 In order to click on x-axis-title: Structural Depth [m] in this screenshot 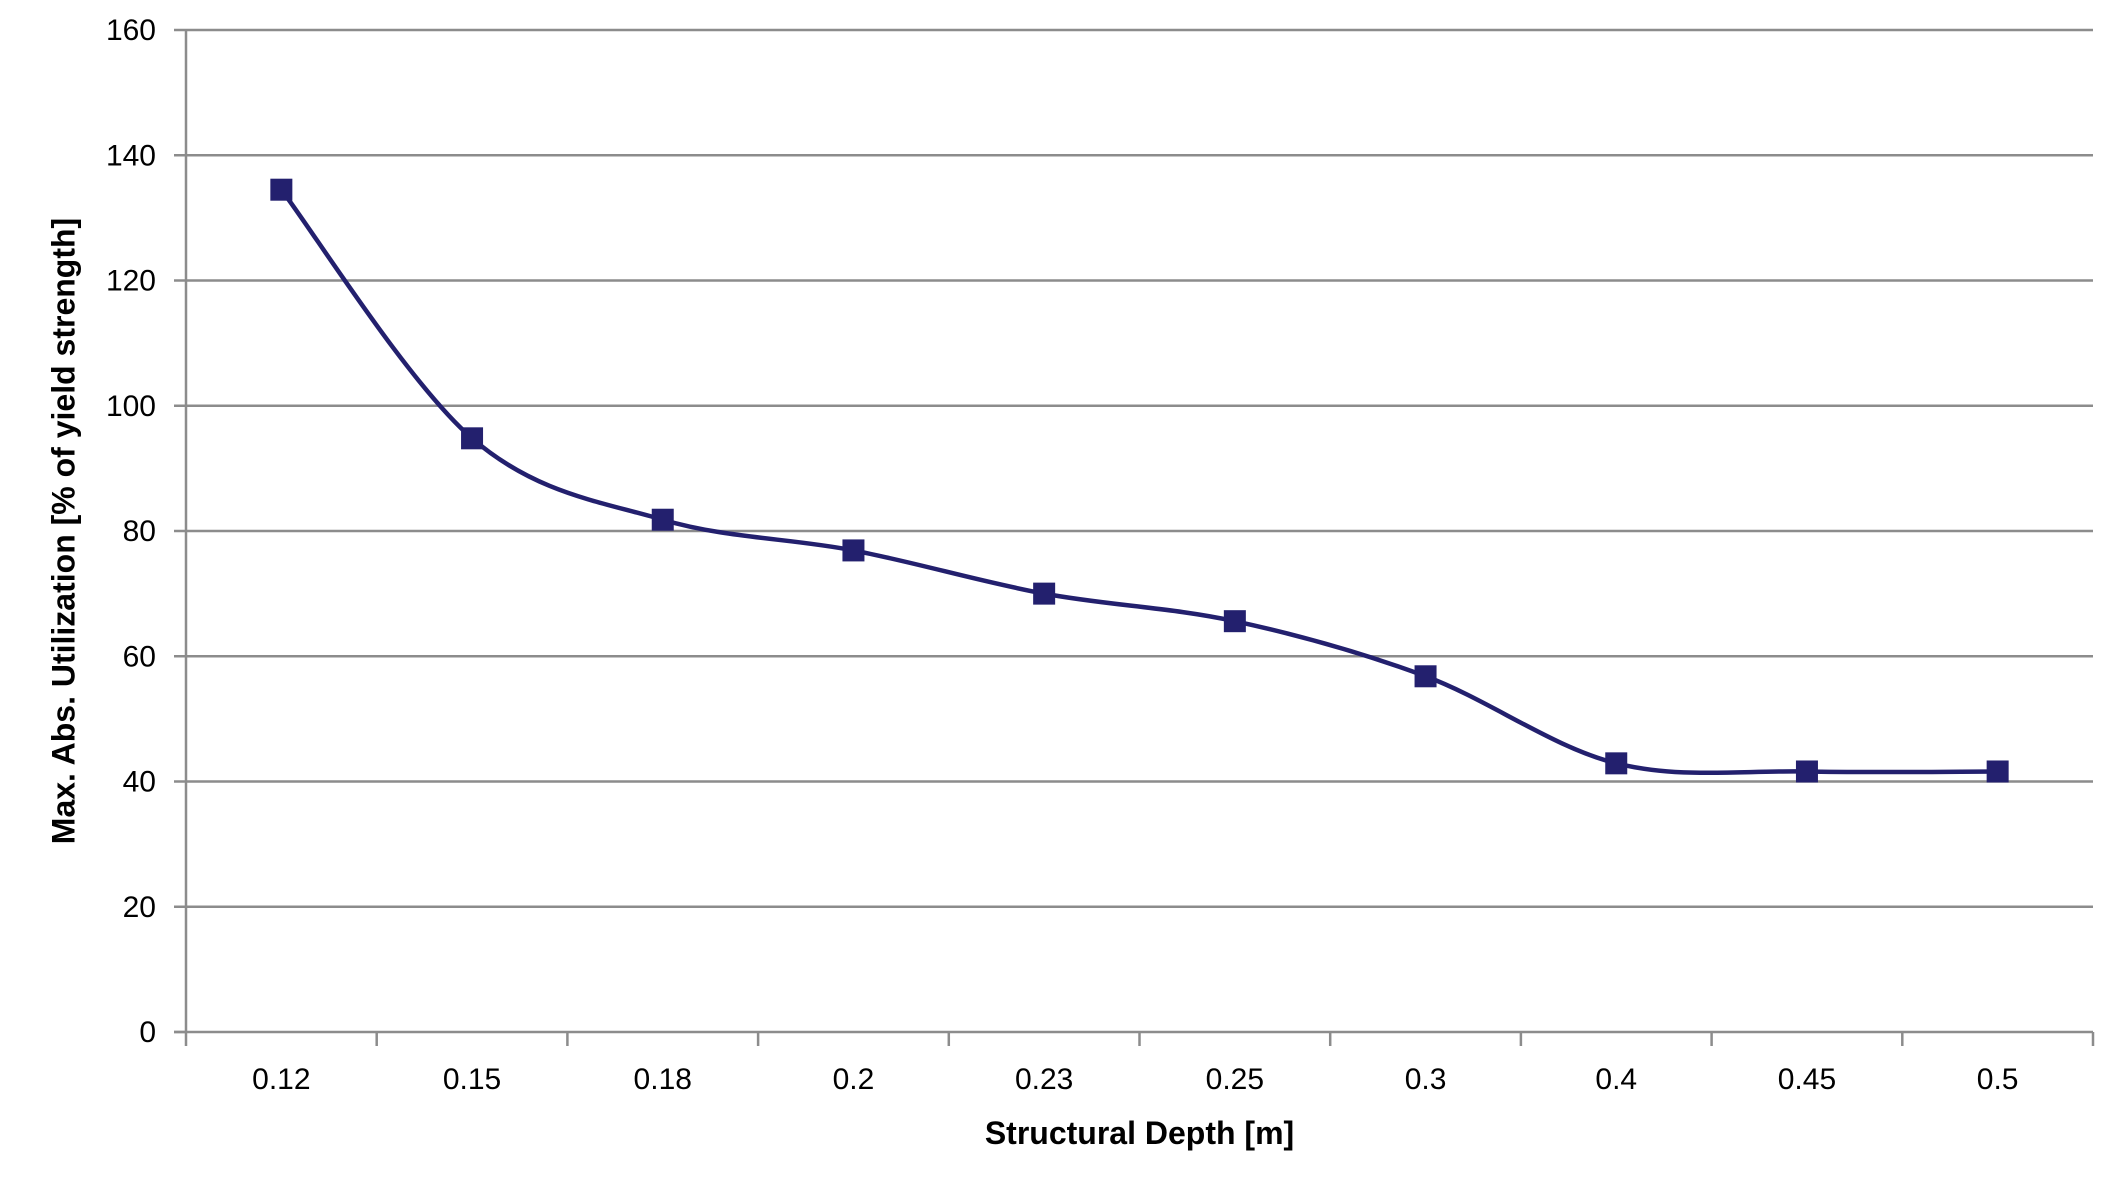, I will do `click(1139, 1133)`.